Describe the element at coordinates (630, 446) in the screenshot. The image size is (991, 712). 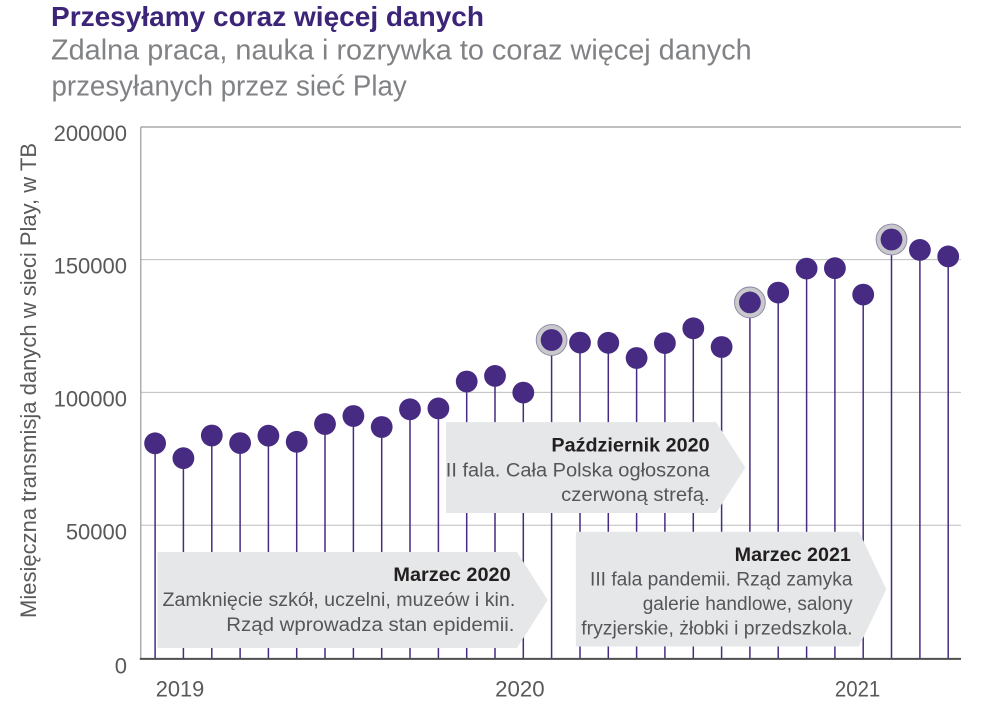
I see `svg-text: Październik 2020` at that location.